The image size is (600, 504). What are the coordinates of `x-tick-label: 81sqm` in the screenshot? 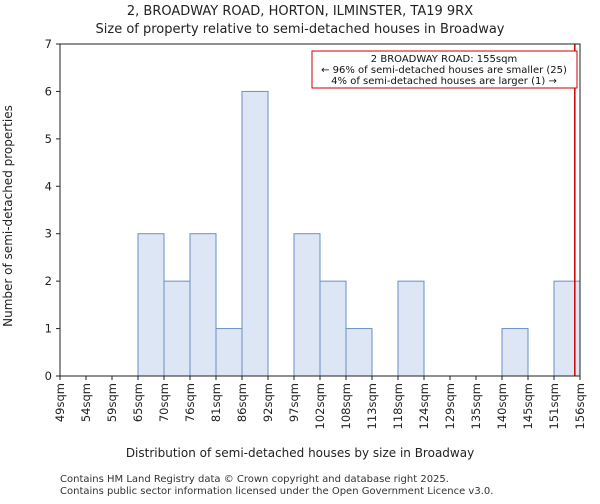 It's located at (216, 402).